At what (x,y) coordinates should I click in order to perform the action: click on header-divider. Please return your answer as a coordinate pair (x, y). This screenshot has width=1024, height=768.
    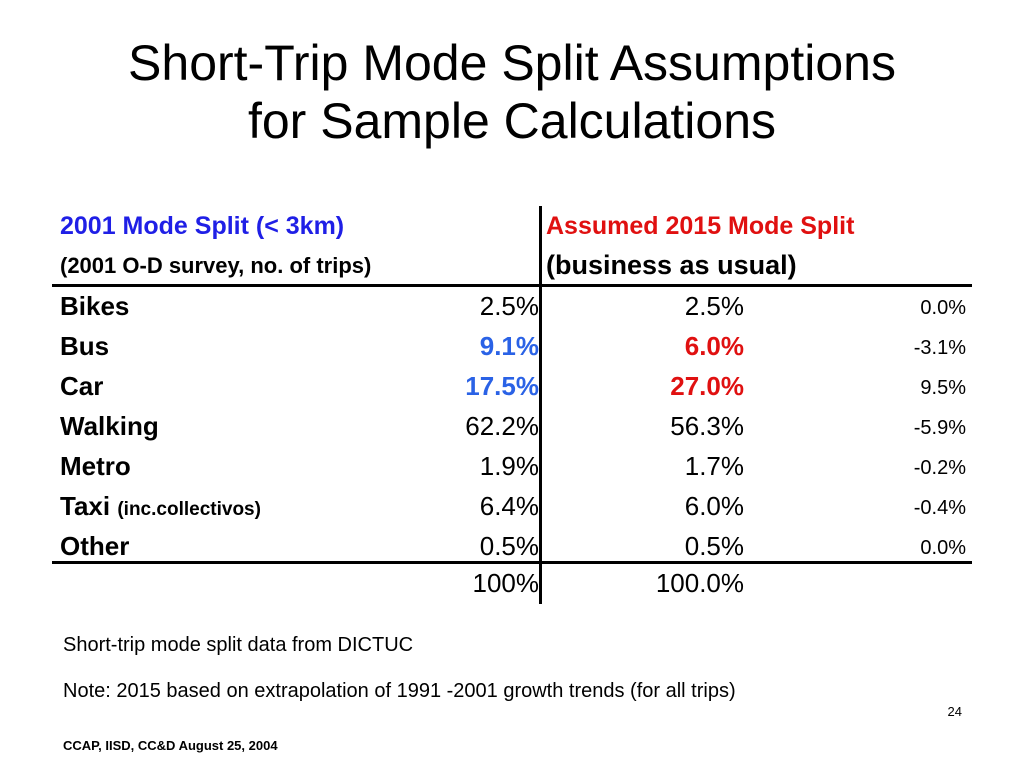
    Looking at the image, I should click on (512, 285).